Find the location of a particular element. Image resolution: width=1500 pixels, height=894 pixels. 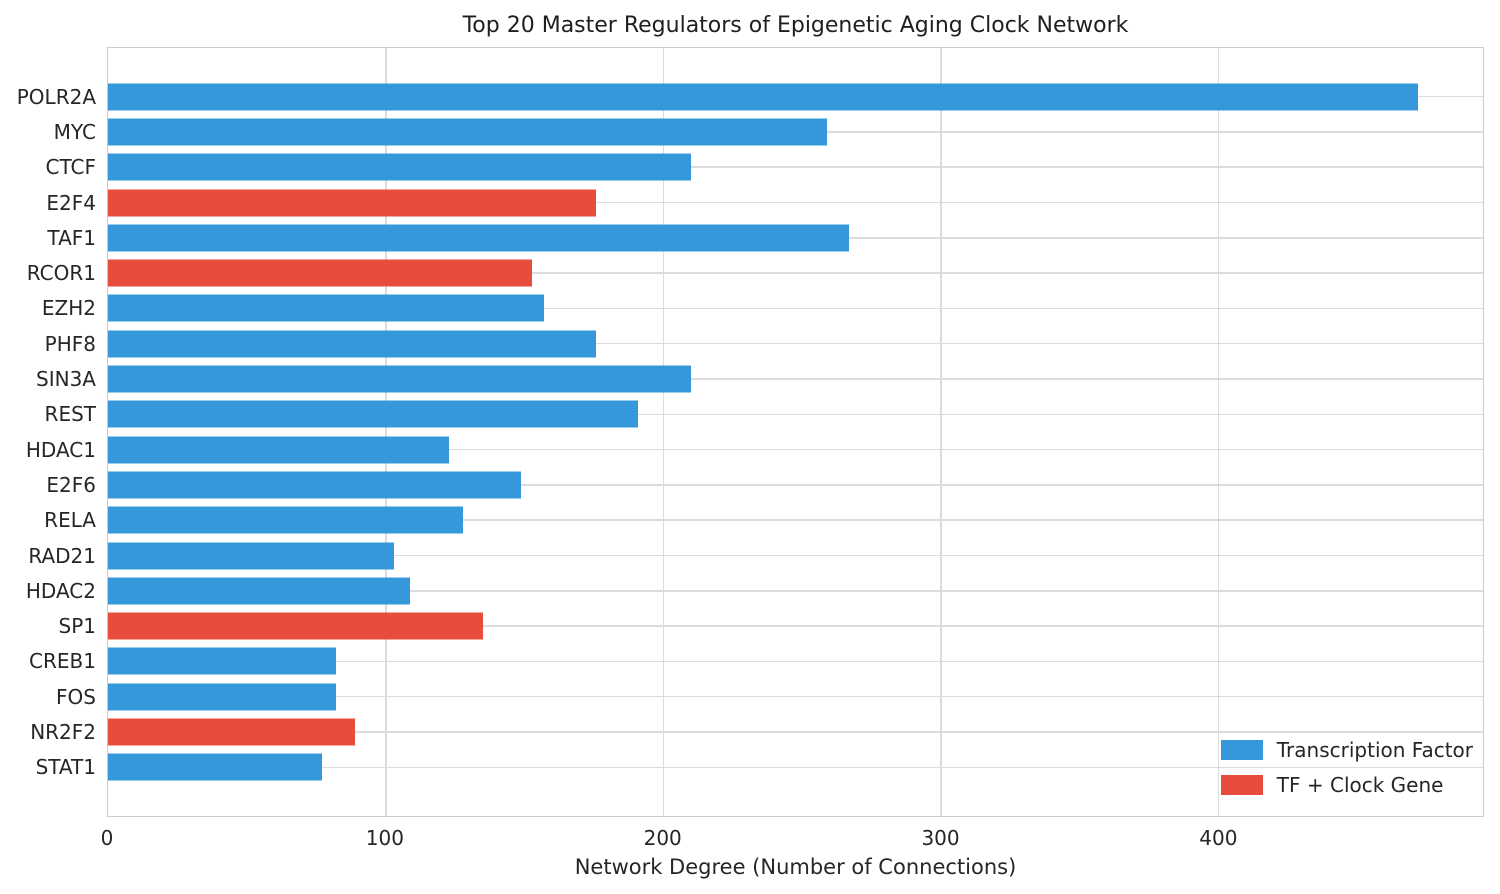

ytick-label-SIN3A: SIN3A is located at coordinates (66, 379).